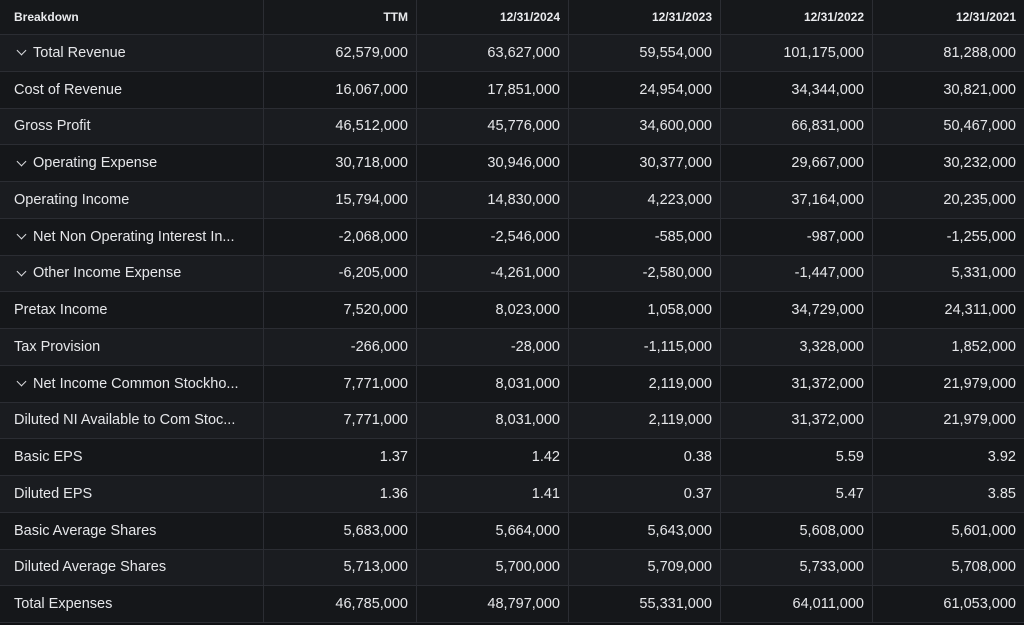 The image size is (1024, 625). Describe the element at coordinates (797, 163) in the screenshot. I see `value-cell: 29,667,000` at that location.